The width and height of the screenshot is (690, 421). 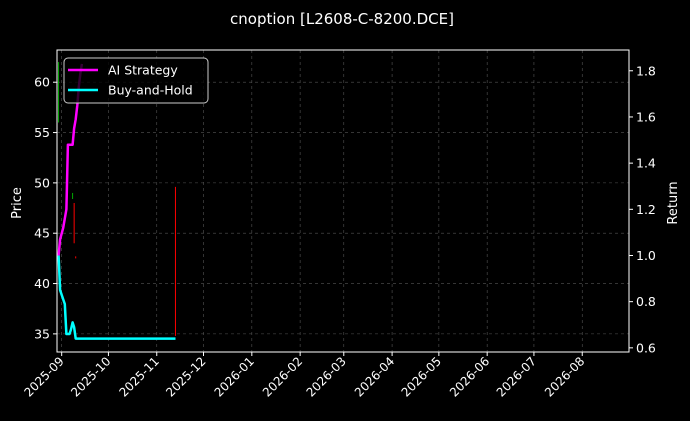 I want to click on y-tick-label-left: 50, so click(x=42, y=182).